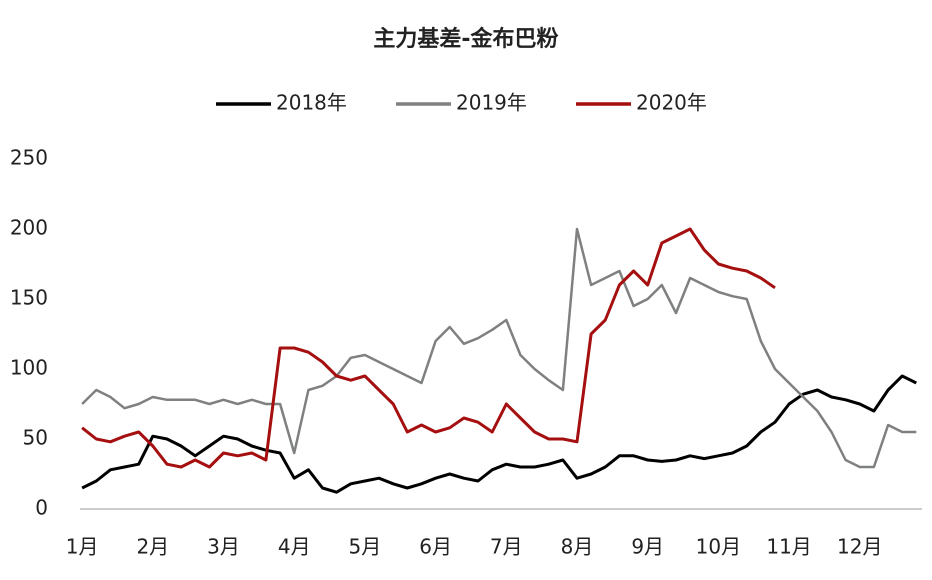 This screenshot has width=932, height=580. I want to click on y-tick-label: 200, so click(29, 228).